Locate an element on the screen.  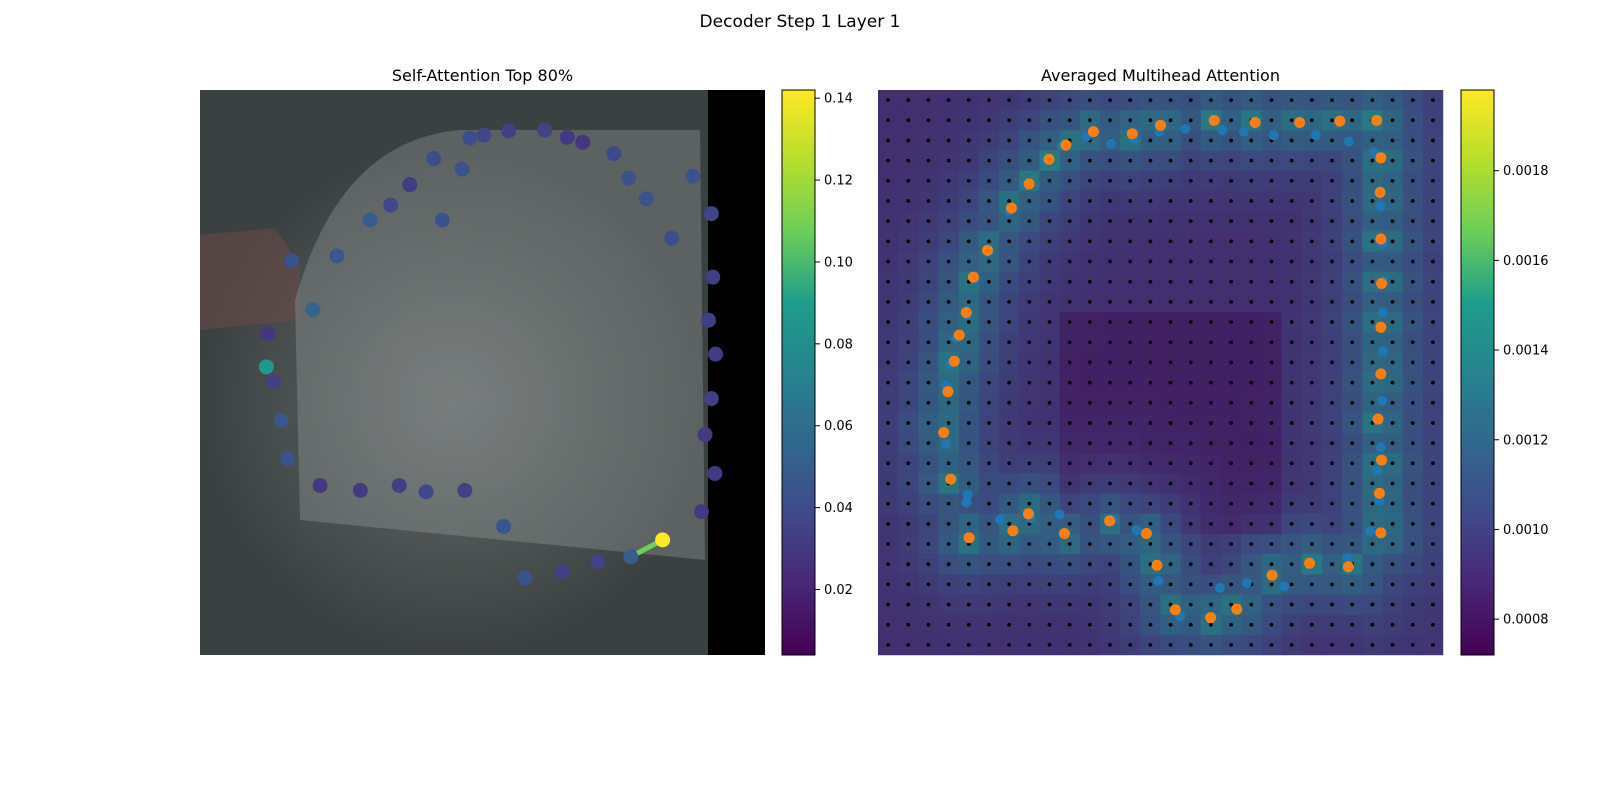
colorbar-tick-label: 0.08 is located at coordinates (838, 344).